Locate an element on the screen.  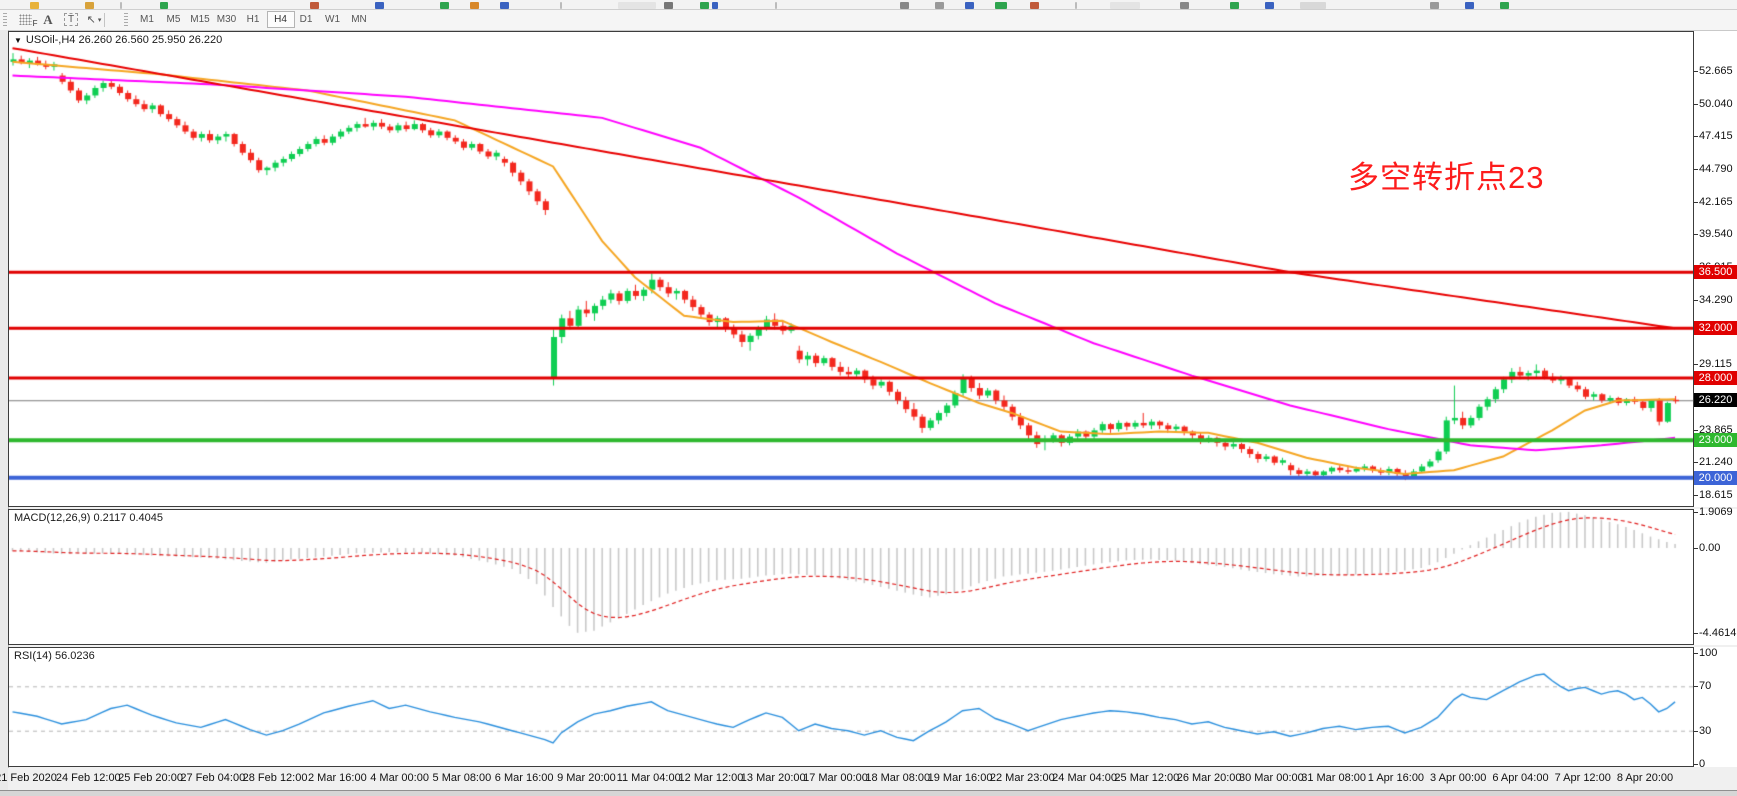
time-label: 1 Apr 16:00 is located at coordinates (1396, 778).